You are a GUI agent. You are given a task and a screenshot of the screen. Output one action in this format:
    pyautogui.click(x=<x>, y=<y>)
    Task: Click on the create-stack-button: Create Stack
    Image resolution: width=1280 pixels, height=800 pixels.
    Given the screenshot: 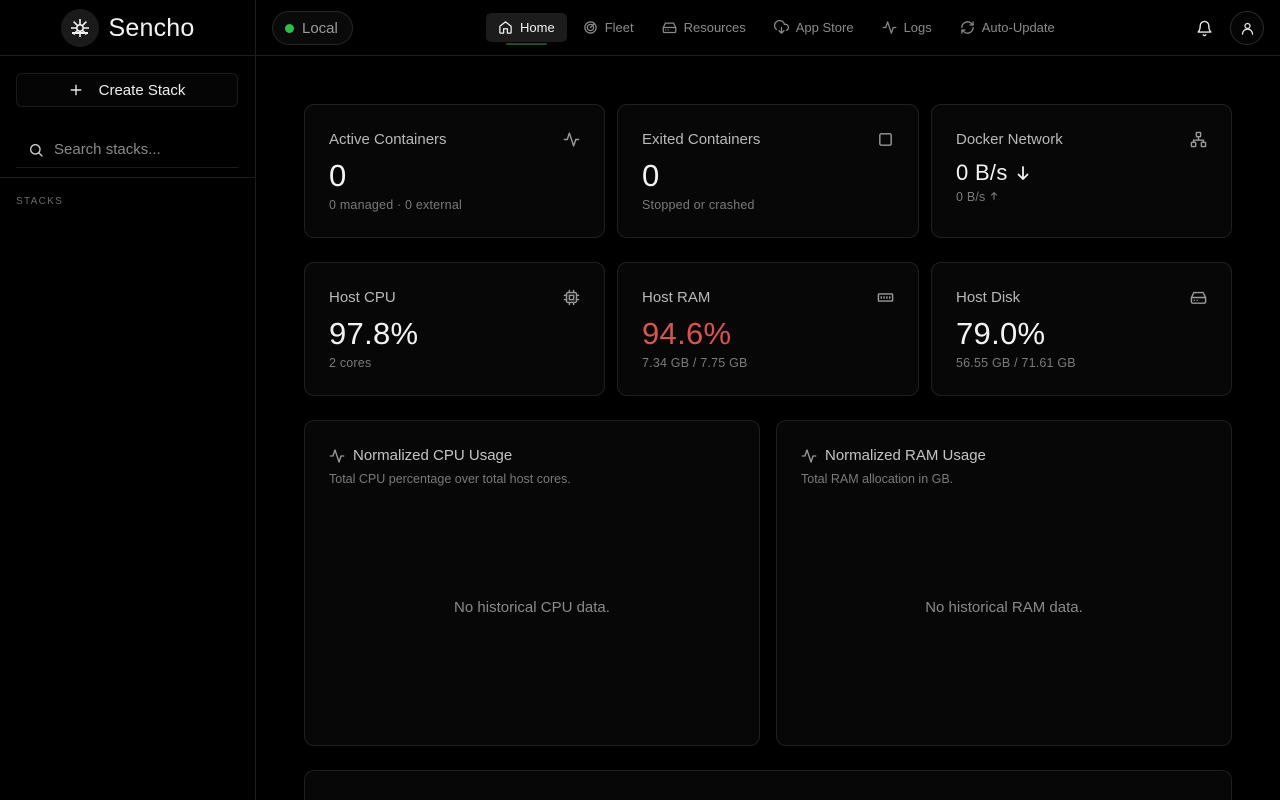 What is the action you would take?
    pyautogui.click(x=127, y=90)
    